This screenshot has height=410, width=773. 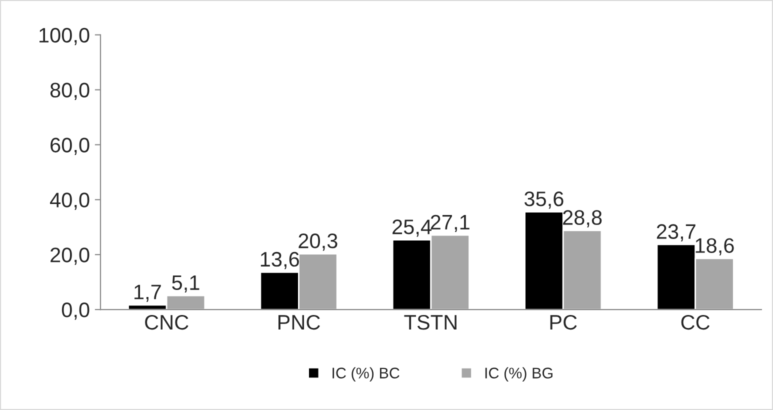 What do you see at coordinates (70, 91) in the screenshot?
I see `y-tick-label: 80,0` at bounding box center [70, 91].